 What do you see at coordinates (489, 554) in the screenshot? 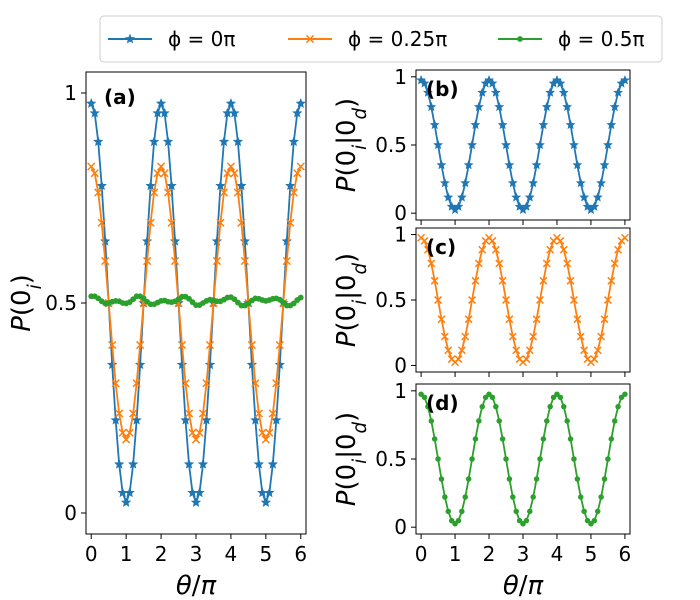
I see `x-tick-label: 2` at bounding box center [489, 554].